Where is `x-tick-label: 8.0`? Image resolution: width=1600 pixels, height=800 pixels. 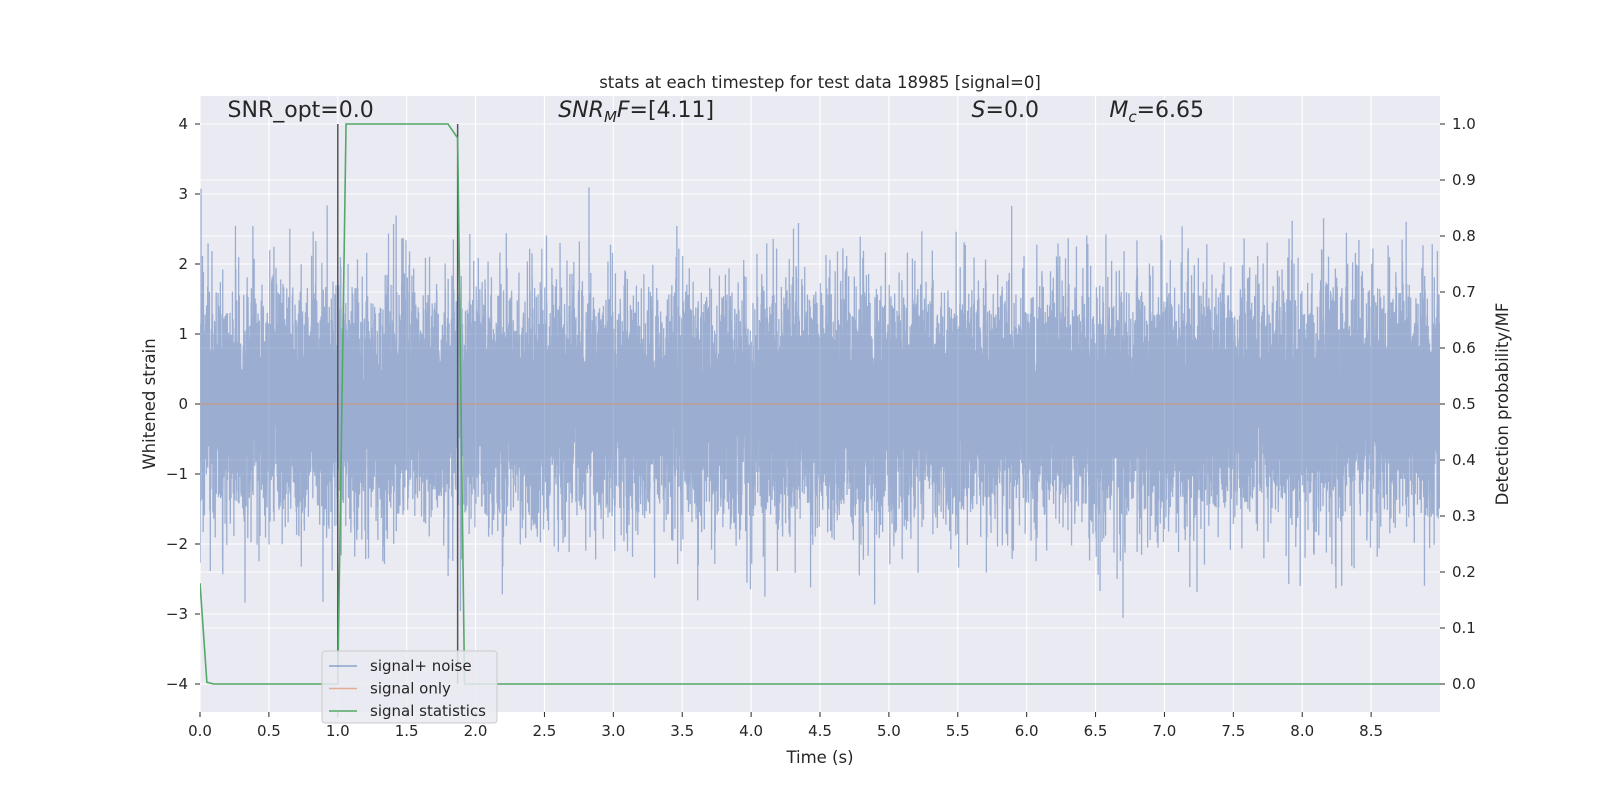 x-tick-label: 8.0 is located at coordinates (1302, 731).